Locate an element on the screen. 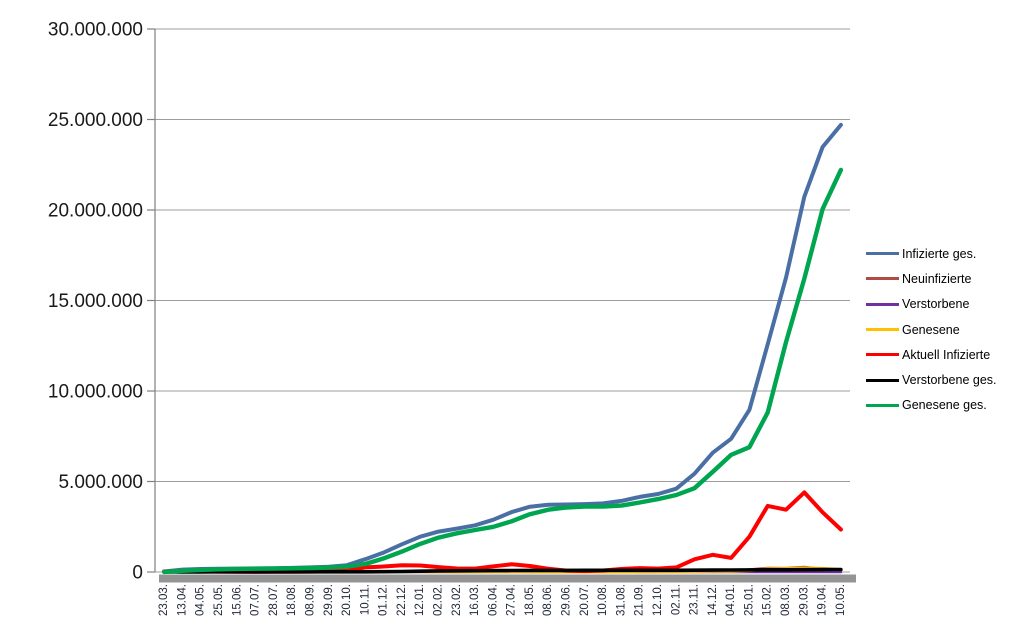 This screenshot has height=643, width=1015. x-axis-label: 27.04. is located at coordinates (512, 600).